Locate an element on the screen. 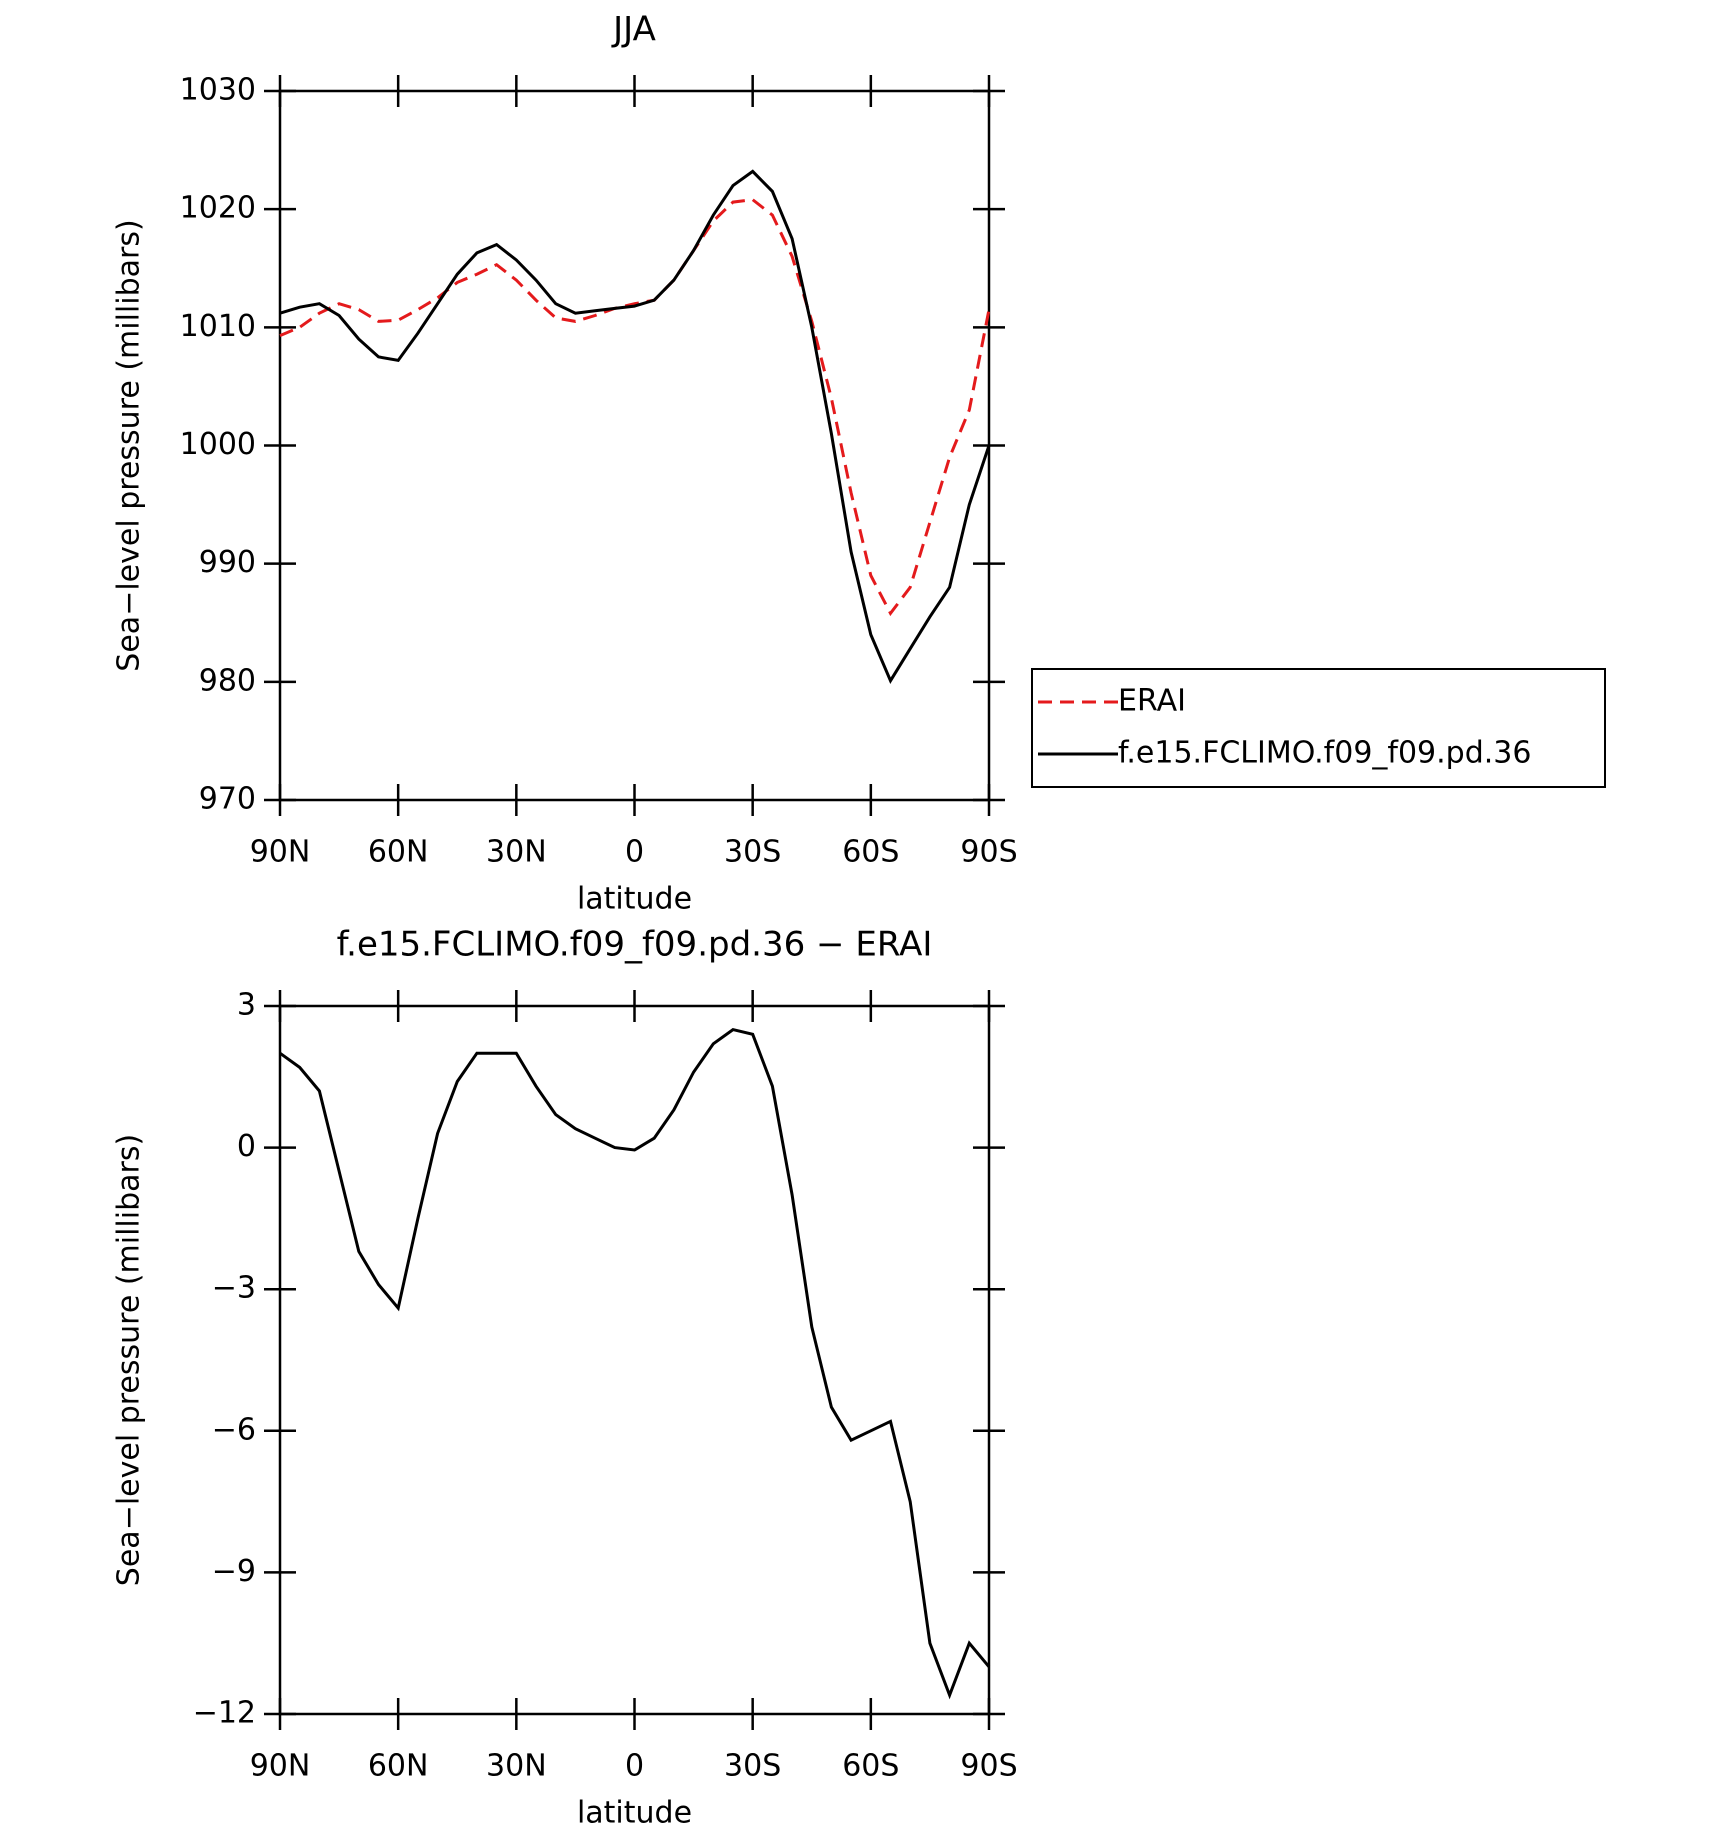  chart-title: f.e15.FCLIMO.f09_f09.pd.36 − ERAI is located at coordinates (635, 945).